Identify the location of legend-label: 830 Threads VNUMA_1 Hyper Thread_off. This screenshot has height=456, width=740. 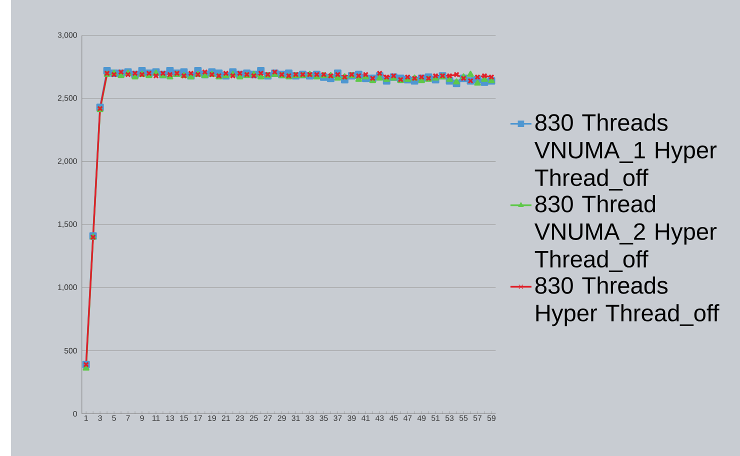
(625, 151).